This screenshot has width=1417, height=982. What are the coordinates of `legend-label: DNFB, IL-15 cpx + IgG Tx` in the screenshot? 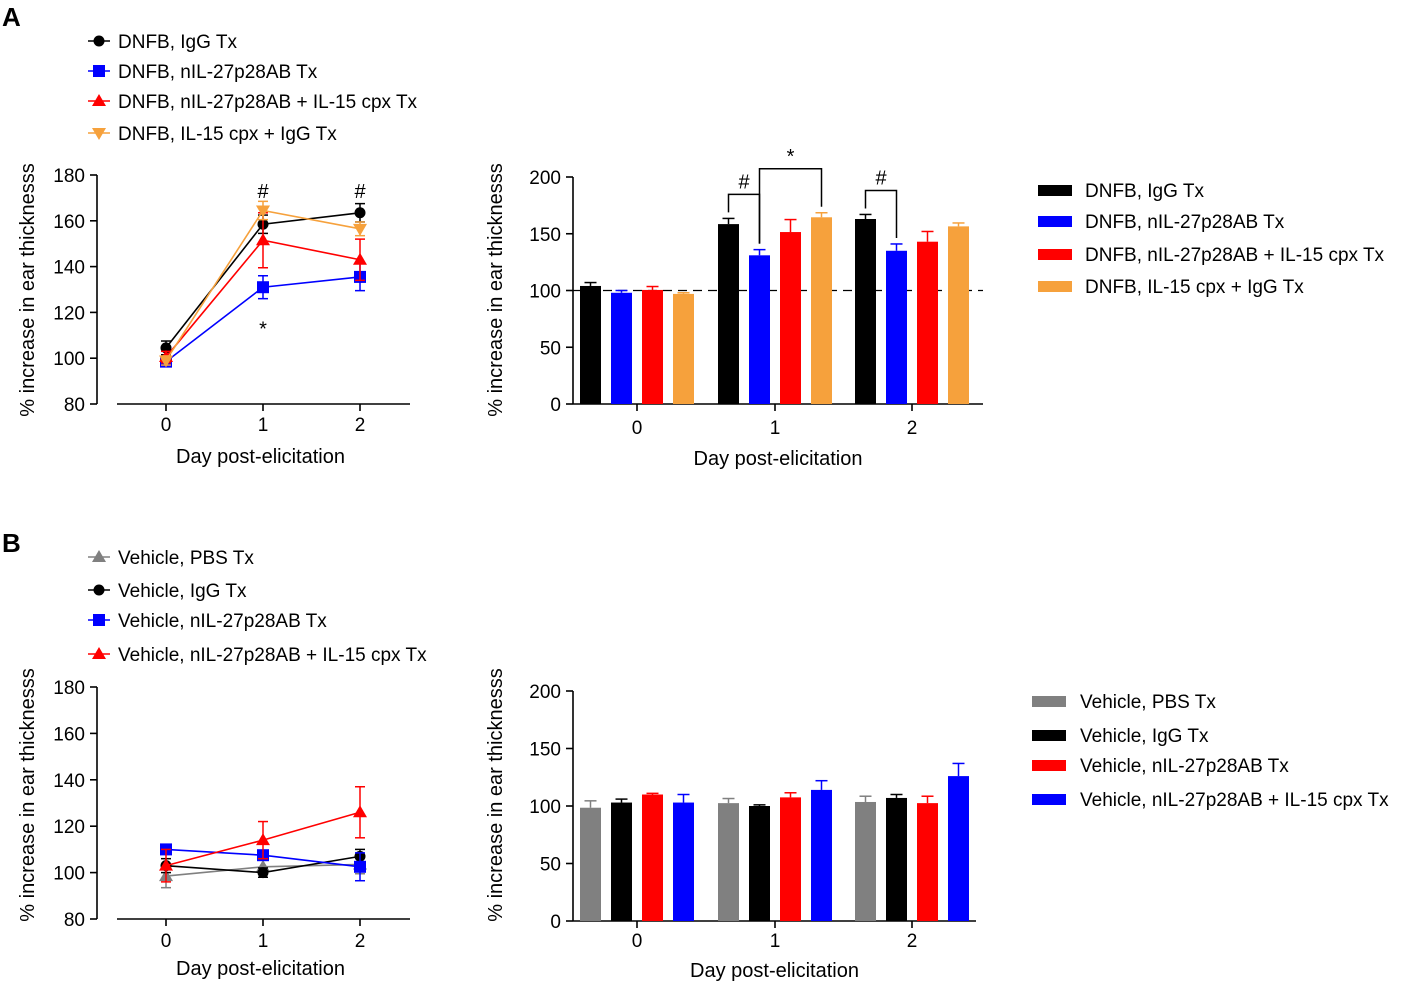 It's located at (227, 134).